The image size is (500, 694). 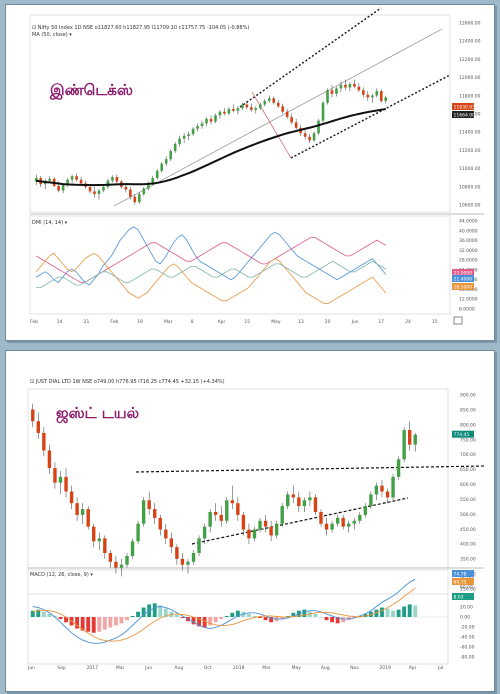 I want to click on settings-icon, so click(x=458, y=320).